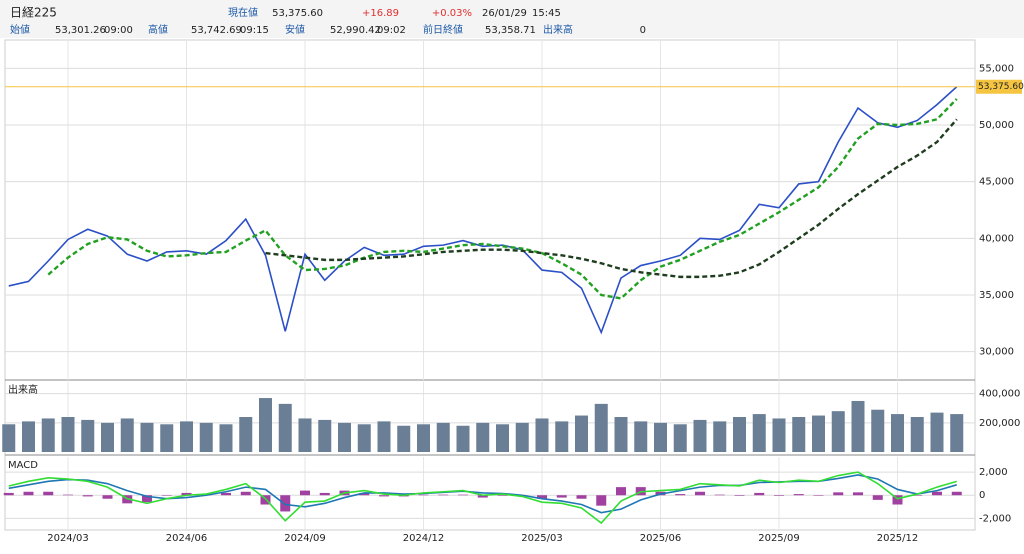 The image size is (1024, 554). What do you see at coordinates (995, 518) in the screenshot?
I see `y-tick-label: -2,000` at bounding box center [995, 518].